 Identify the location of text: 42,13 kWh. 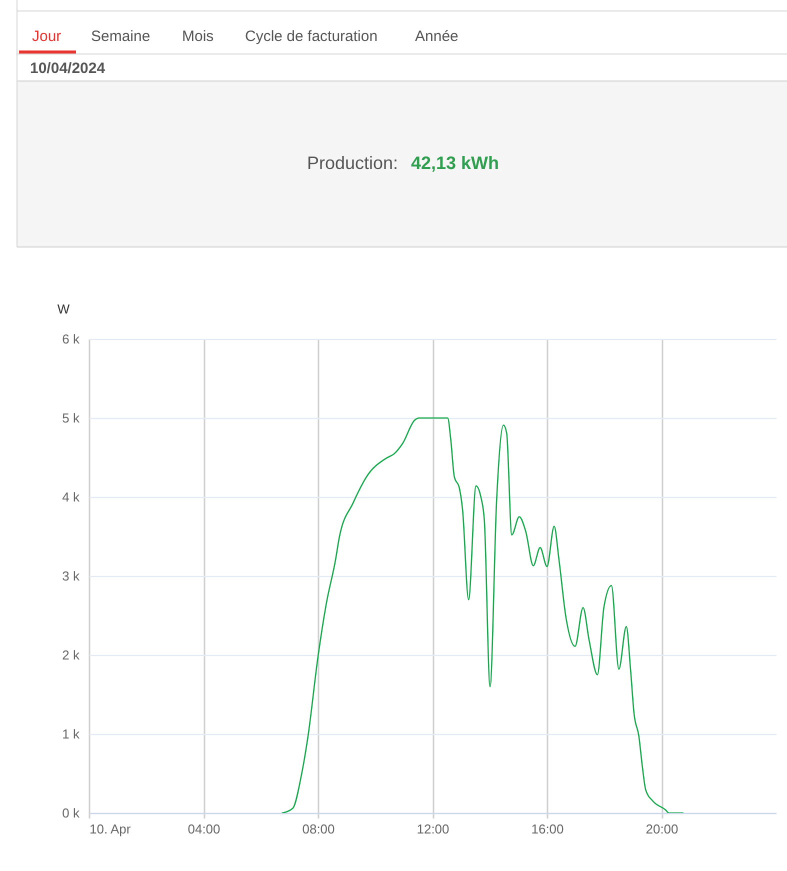
(455, 163).